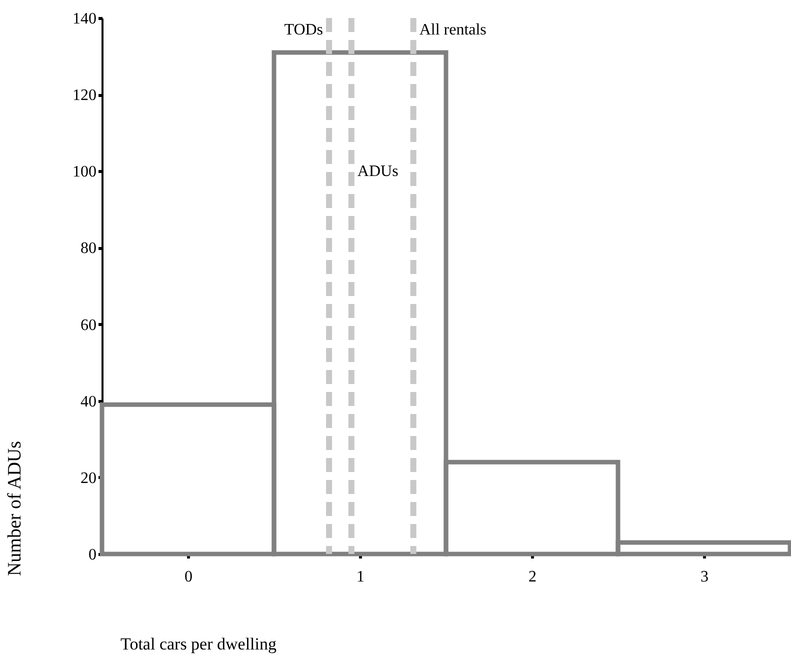 The image size is (791, 661). What do you see at coordinates (88, 478) in the screenshot?
I see `y-tick-label: 20` at bounding box center [88, 478].